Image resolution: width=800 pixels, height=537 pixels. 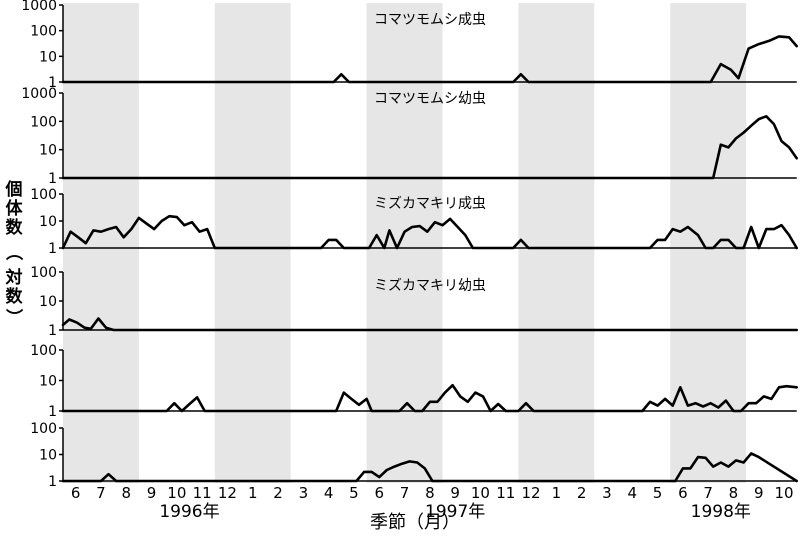 I want to click on panel-title: コマツモムシ成虫, so click(x=430, y=20).